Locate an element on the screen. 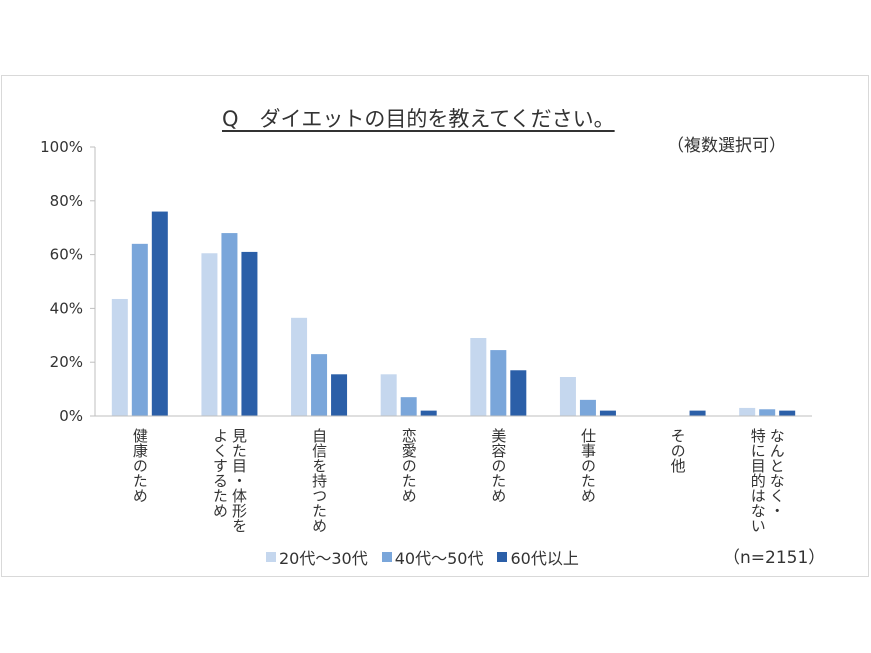 Image resolution: width=871 pixels, height=653 pixels. legend-item: 20代〜30代 is located at coordinates (317, 557).